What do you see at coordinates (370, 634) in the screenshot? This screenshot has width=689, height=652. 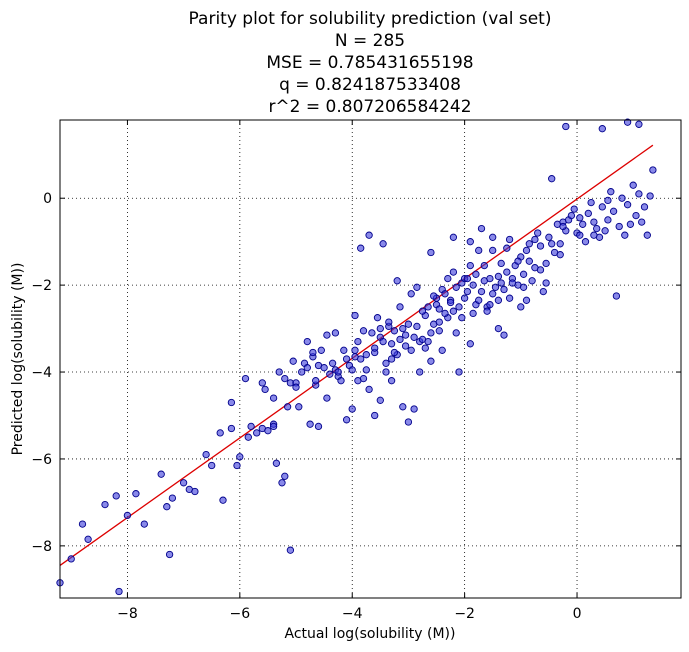 I see `x-axis-label: Actual log(solubility (M))` at bounding box center [370, 634].